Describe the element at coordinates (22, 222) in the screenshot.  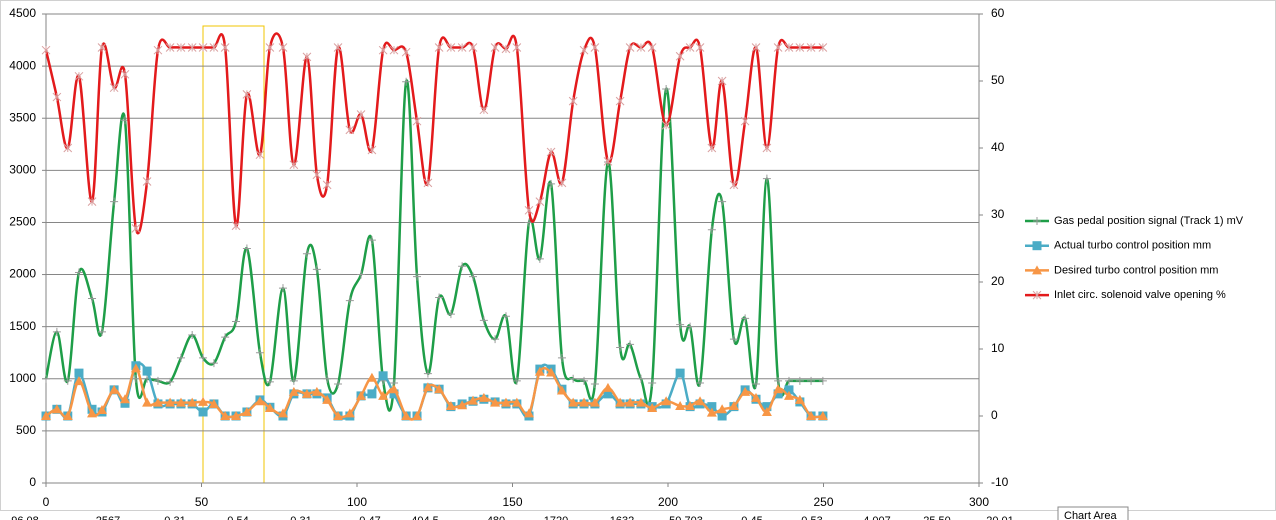
I see `y-tick-label: 2500` at that location.